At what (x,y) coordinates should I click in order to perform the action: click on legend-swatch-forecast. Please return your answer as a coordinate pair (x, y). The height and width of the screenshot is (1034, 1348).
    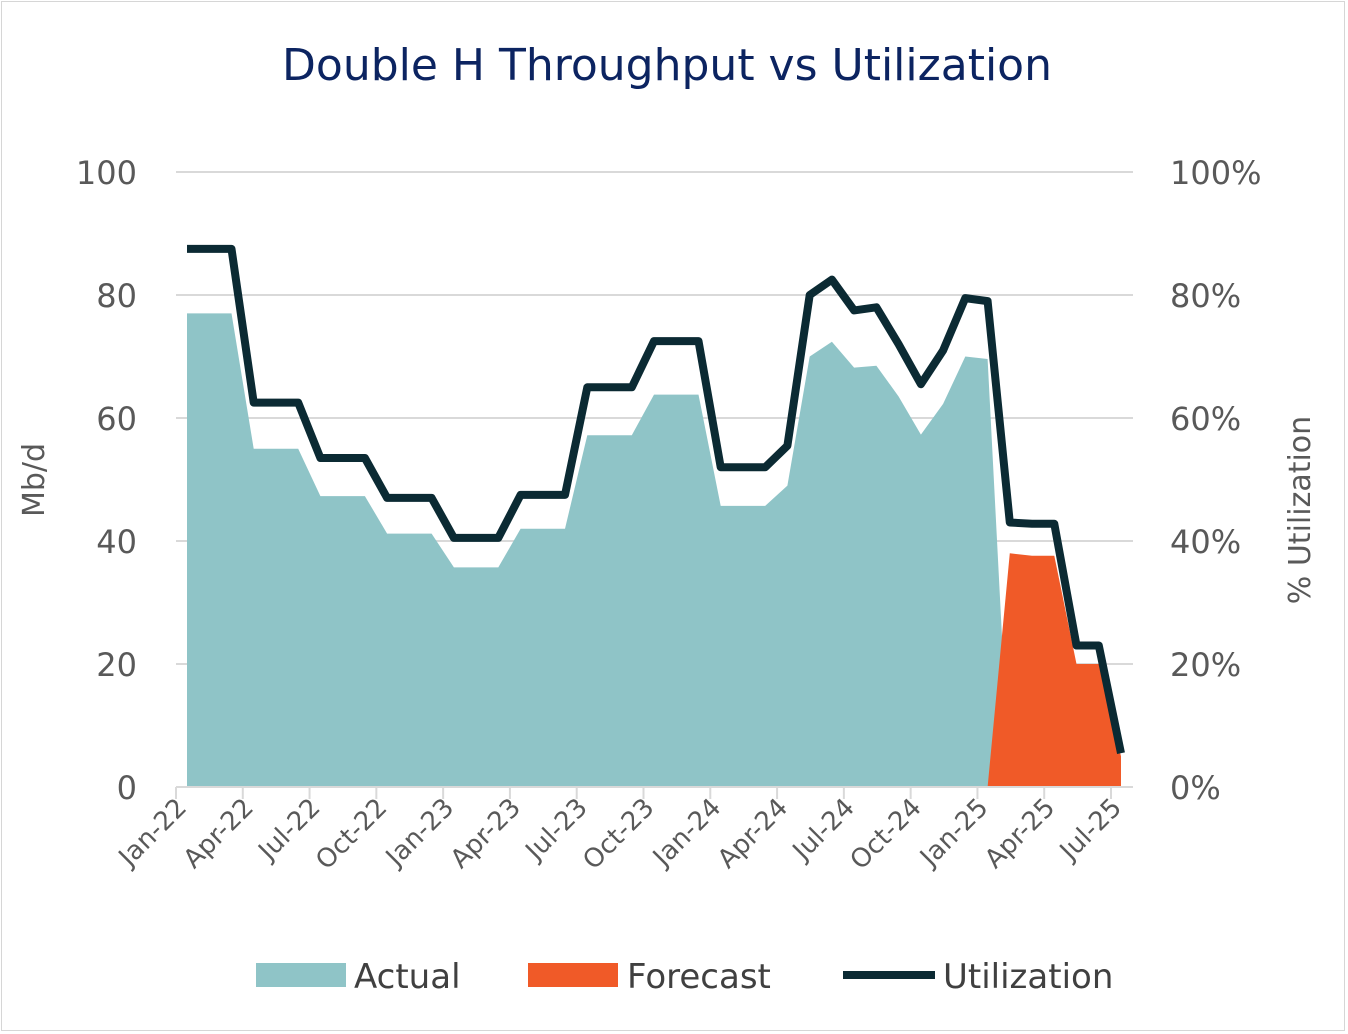
    Looking at the image, I should click on (573, 975).